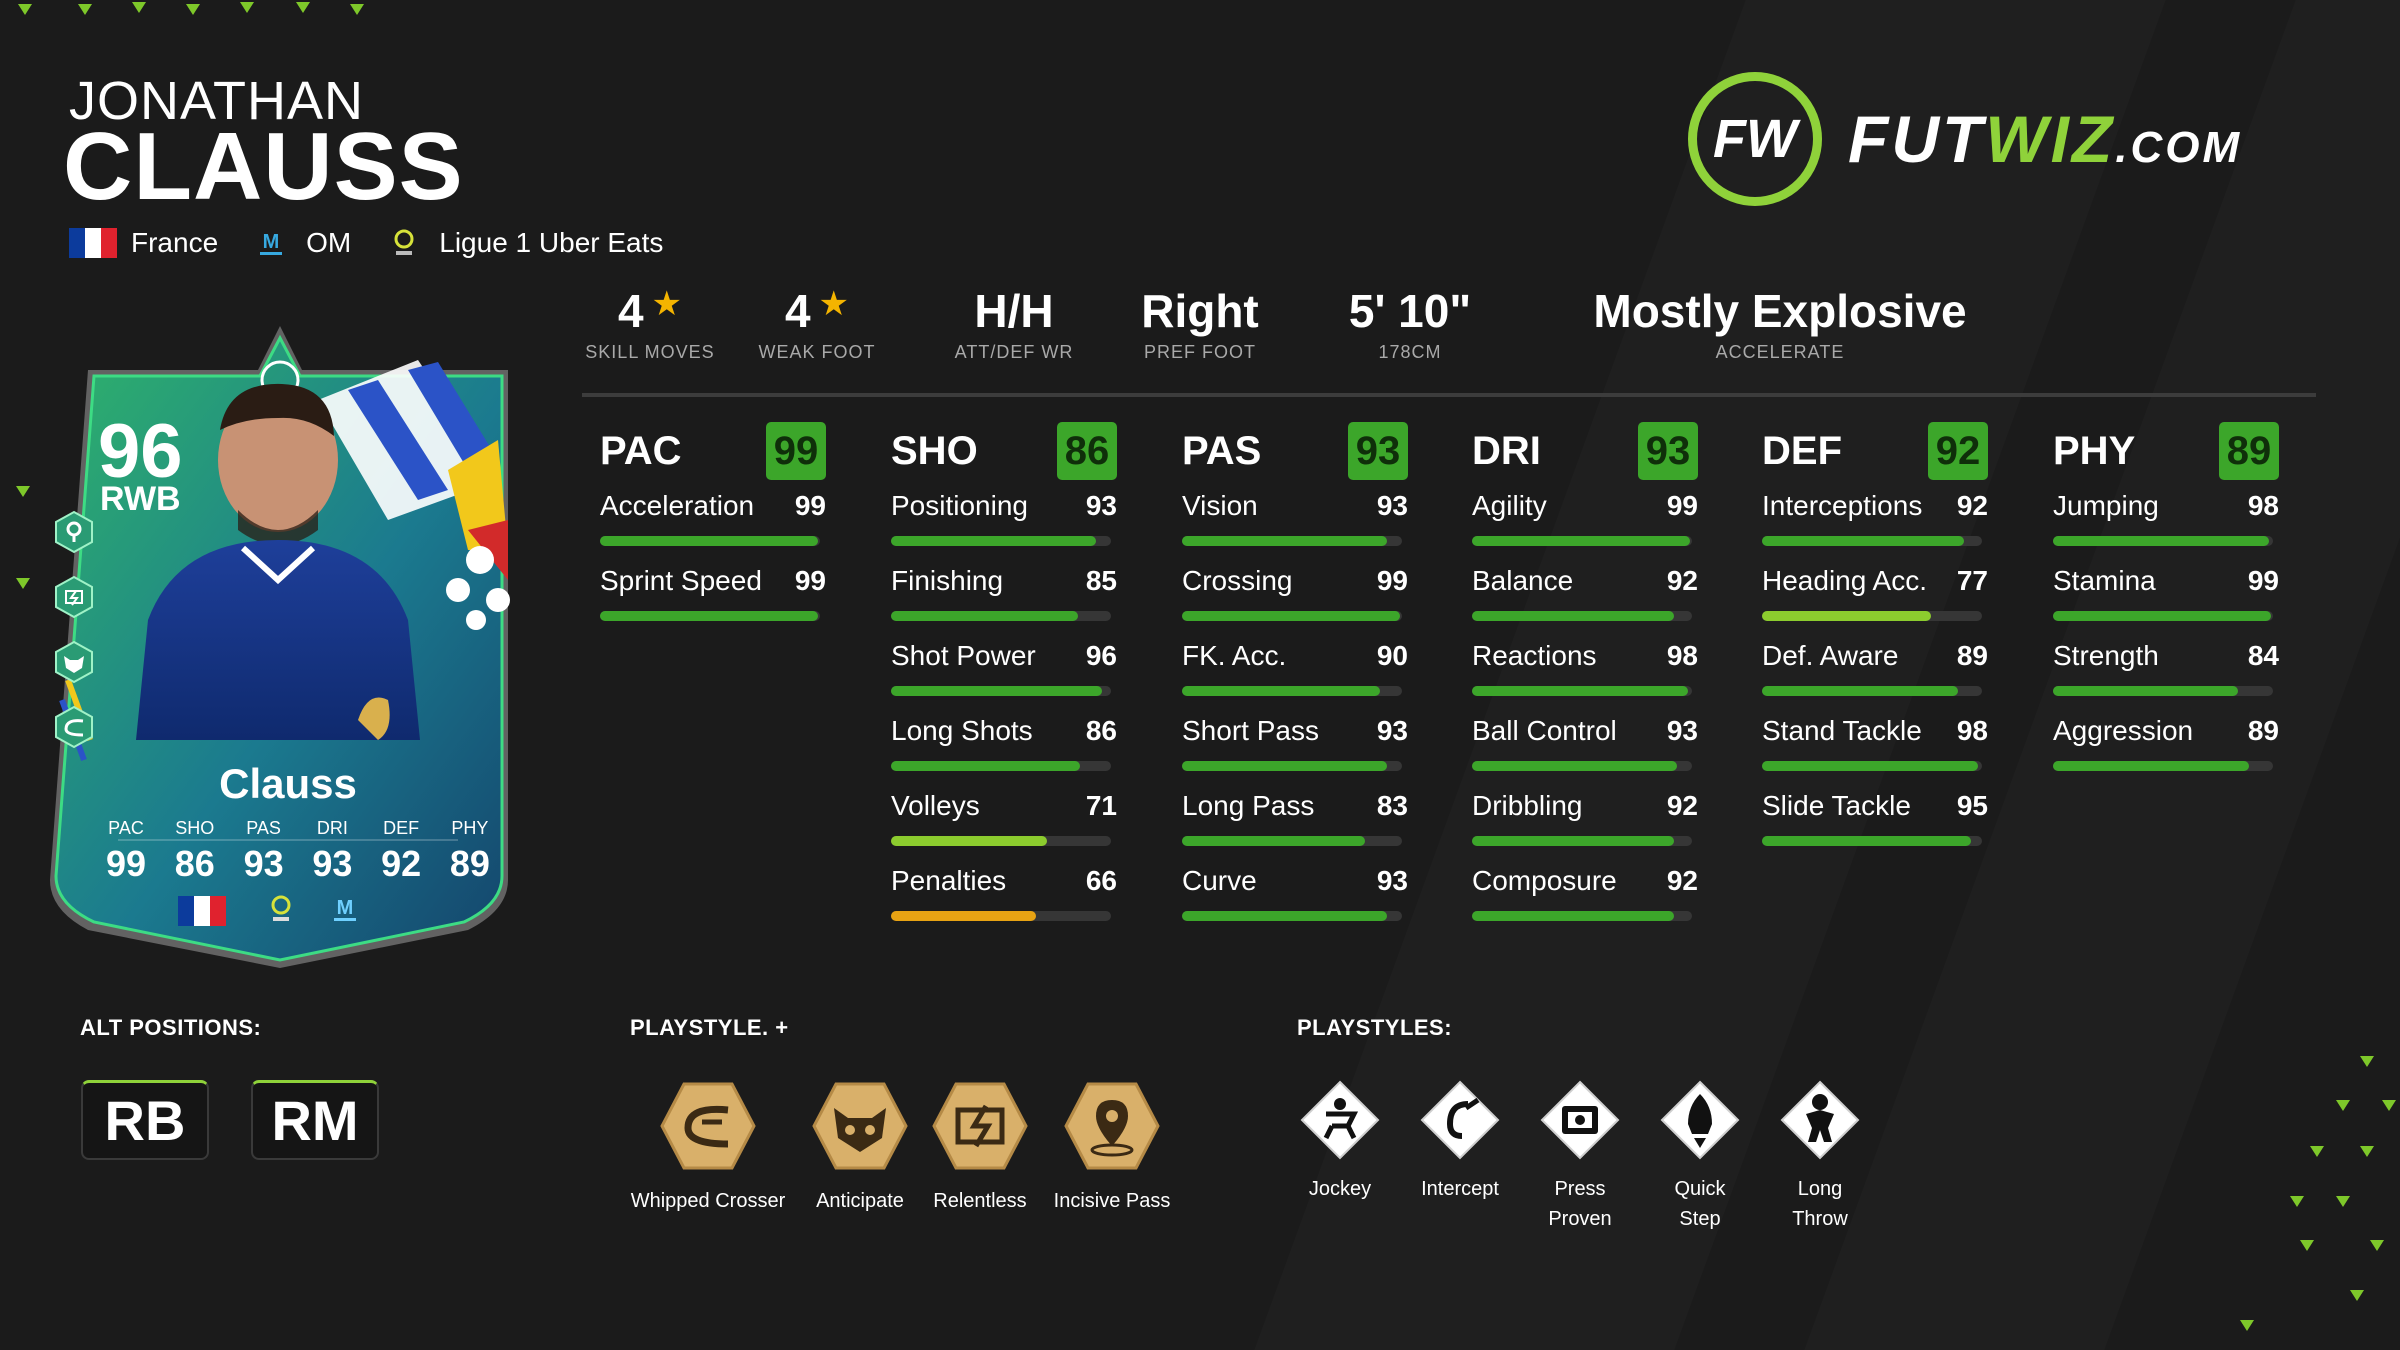 This screenshot has height=1350, width=2400. I want to click on info-value: H/H, so click(1014, 311).